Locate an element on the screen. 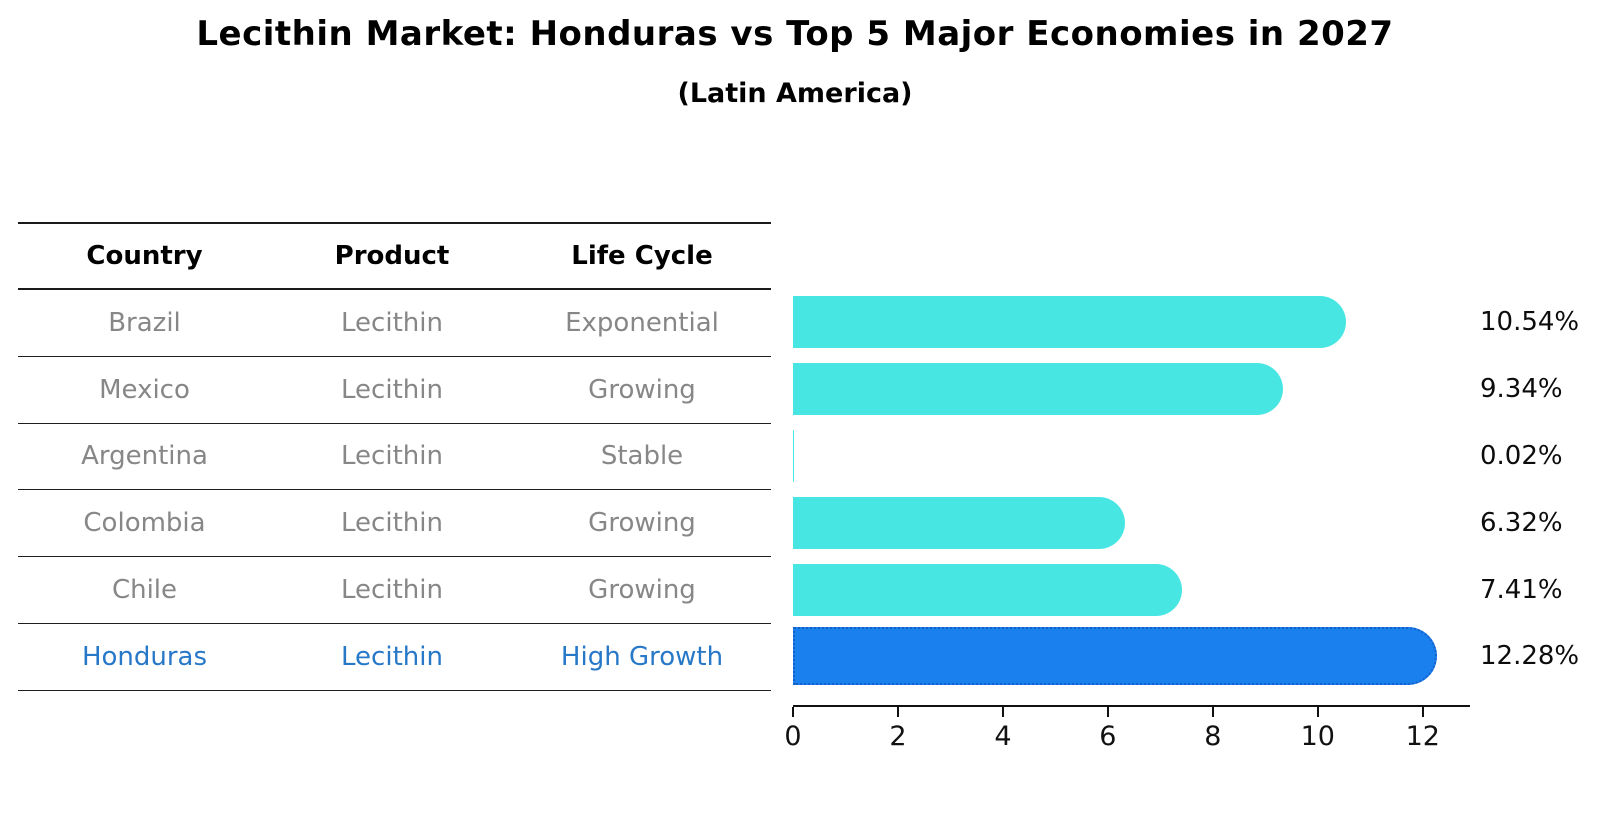  table-row: Argentina Lecithin Stable is located at coordinates (394, 457).